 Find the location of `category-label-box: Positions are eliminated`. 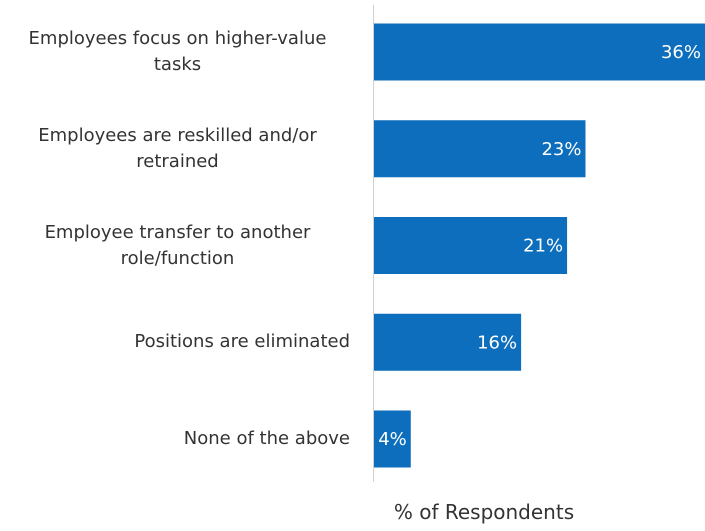

category-label-box: Positions are eliminated is located at coordinates (175, 342).